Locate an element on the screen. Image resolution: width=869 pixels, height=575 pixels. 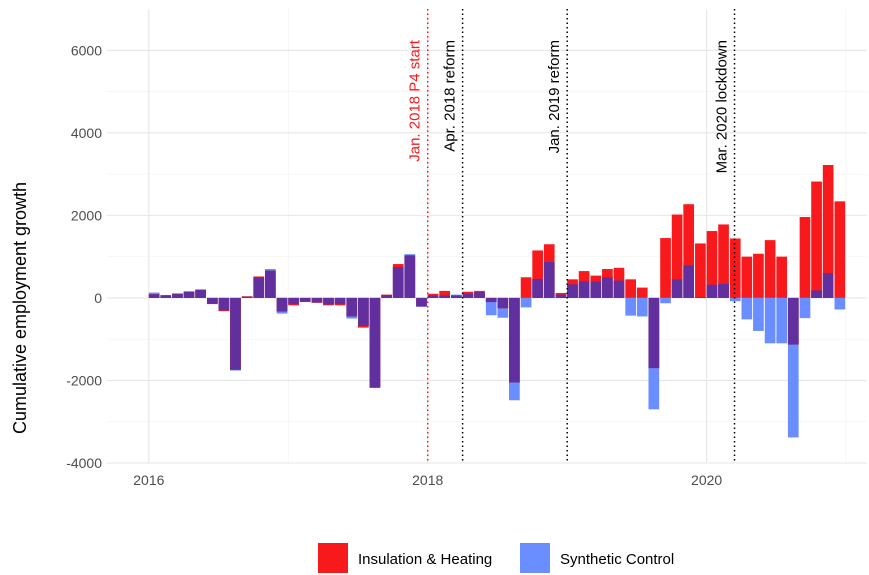
legend-label: Synthetic Control is located at coordinates (617, 559).